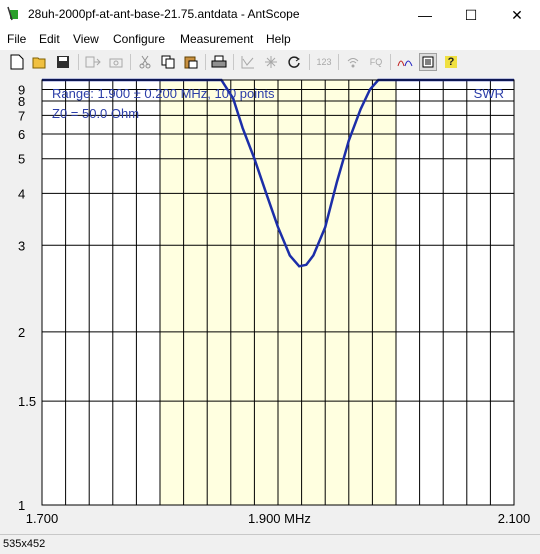 The height and width of the screenshot is (554, 540). I want to click on y-tick-label: 7, so click(21, 115).